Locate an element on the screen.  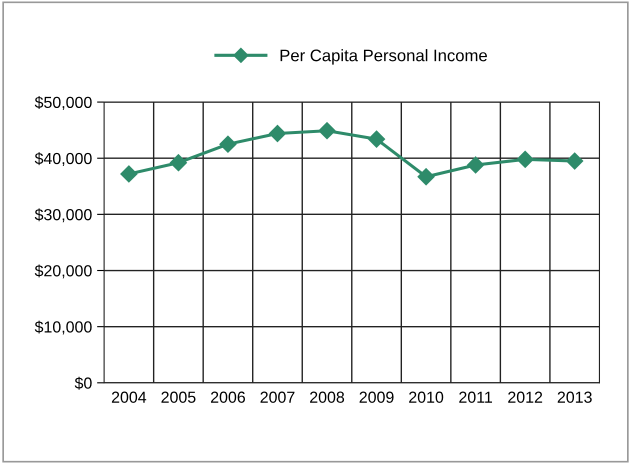
x-tick-label: 2009 is located at coordinates (377, 397).